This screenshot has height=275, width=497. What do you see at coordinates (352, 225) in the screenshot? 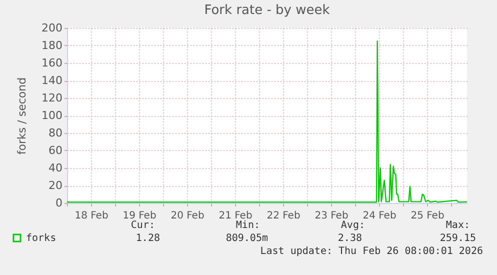
I see `text: Avg:` at bounding box center [352, 225].